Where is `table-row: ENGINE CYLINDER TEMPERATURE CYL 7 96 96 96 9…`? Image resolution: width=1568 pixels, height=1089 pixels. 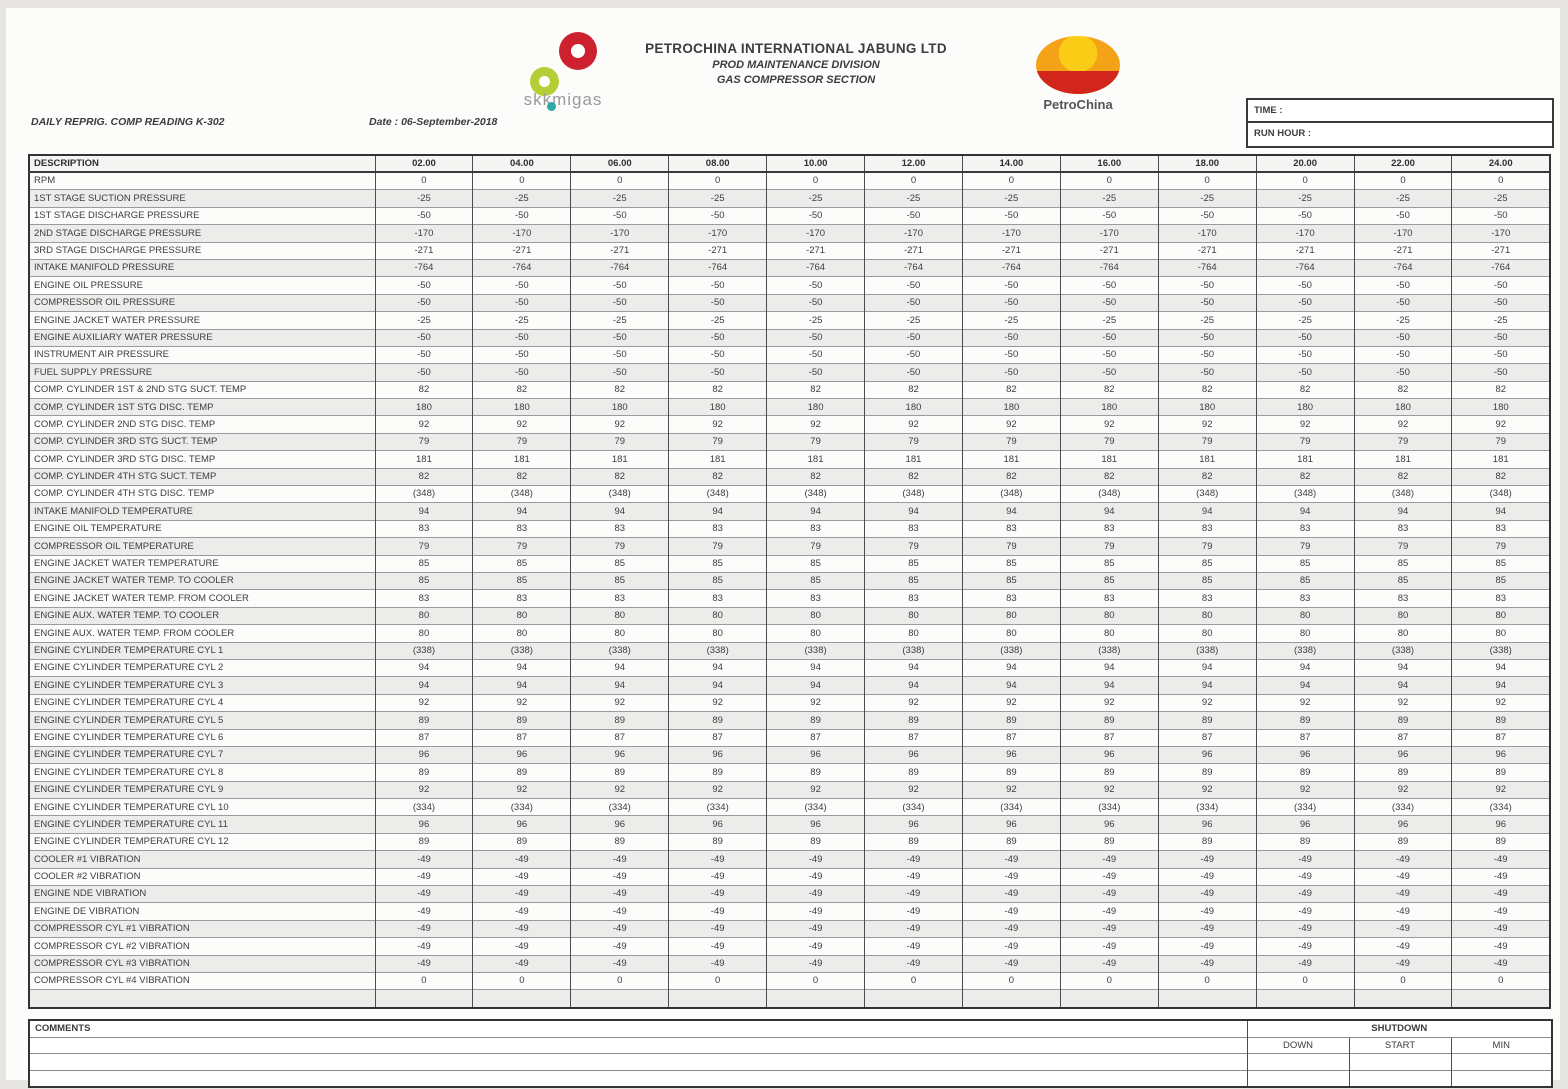 table-row: ENGINE CYLINDER TEMPERATURE CYL 7 96 96 96 9… is located at coordinates (789, 754).